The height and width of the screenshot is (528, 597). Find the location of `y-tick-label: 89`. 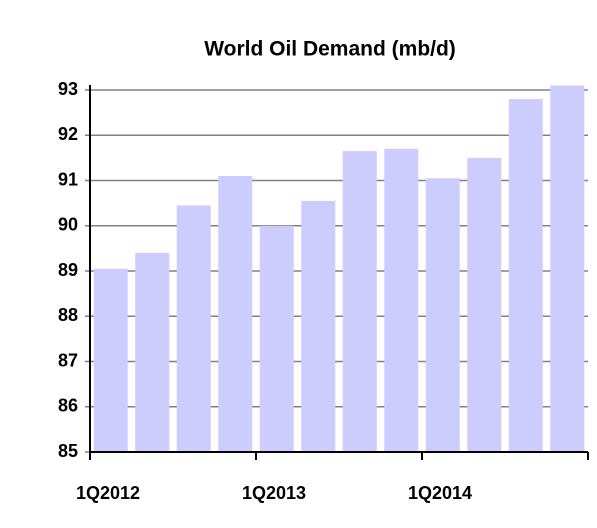

y-tick-label: 89 is located at coordinates (68, 270).